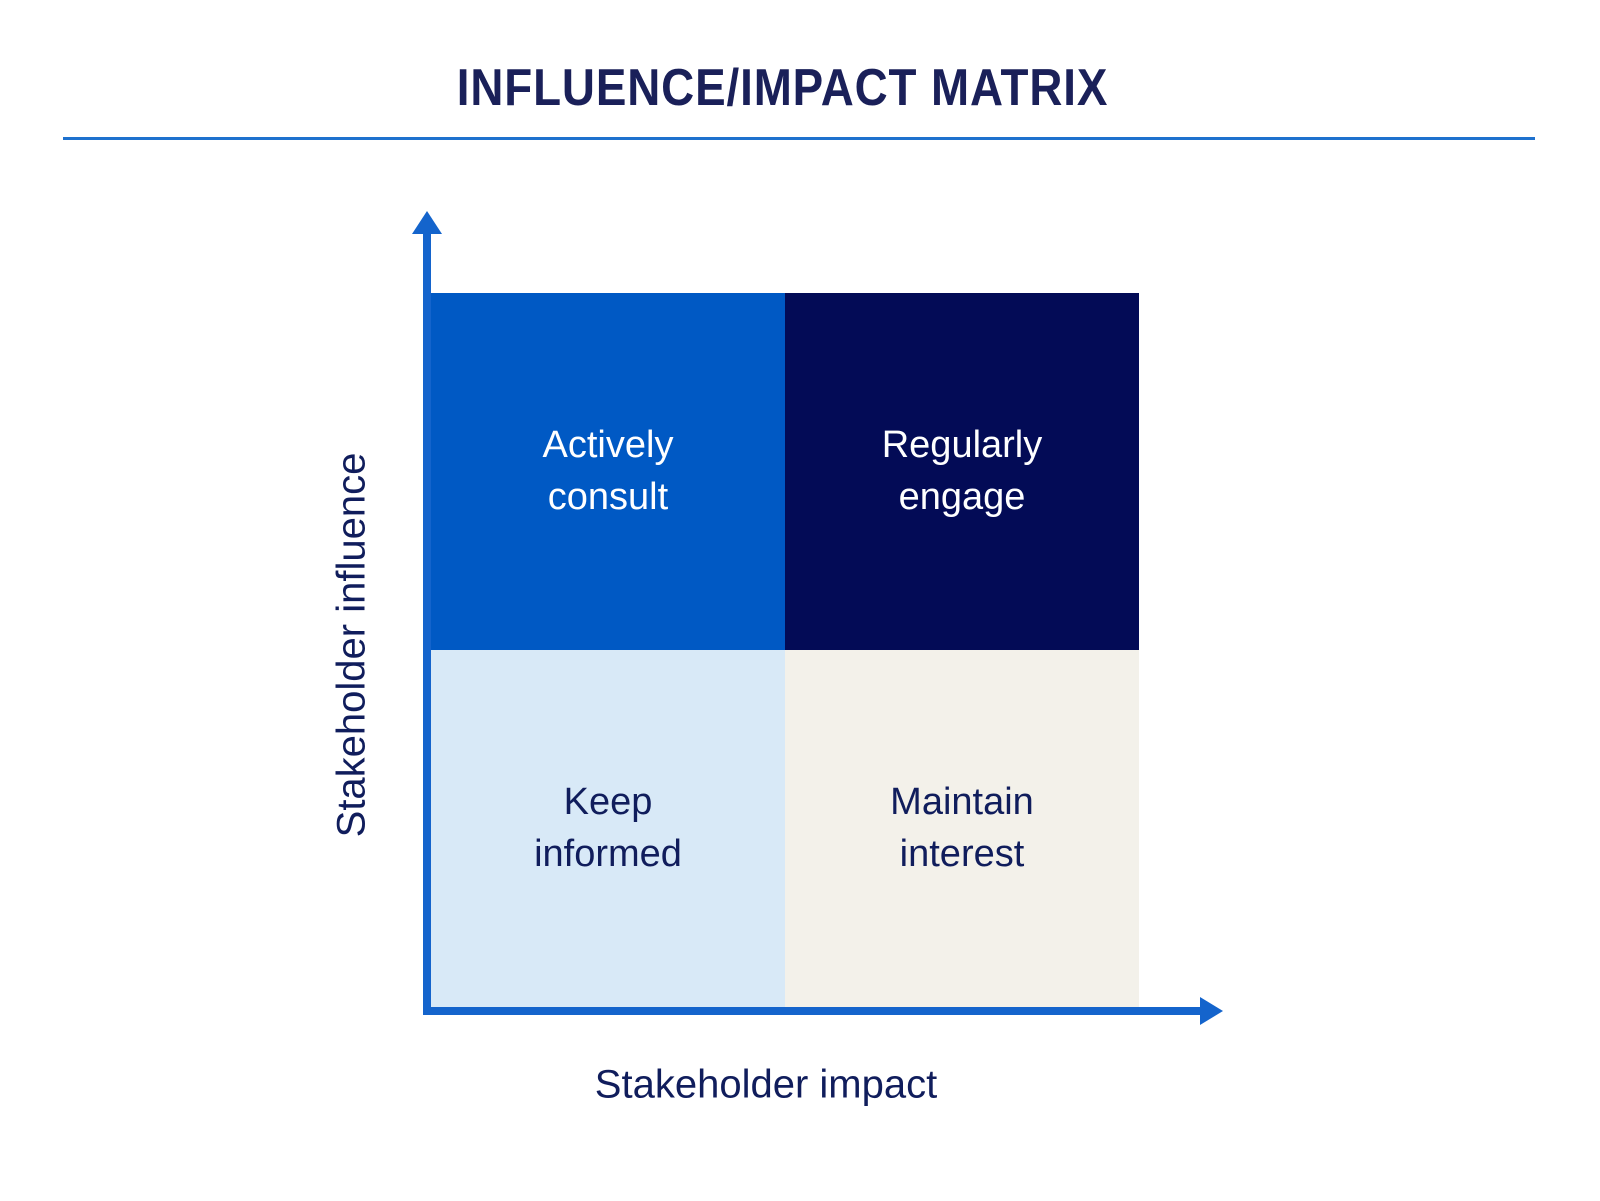 This screenshot has width=1600, height=1201. What do you see at coordinates (799, 138) in the screenshot?
I see `title-divider` at bounding box center [799, 138].